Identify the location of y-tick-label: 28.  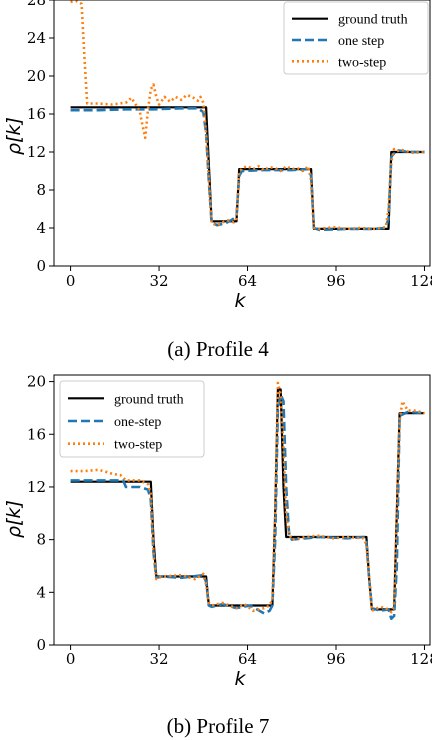
(36, 4).